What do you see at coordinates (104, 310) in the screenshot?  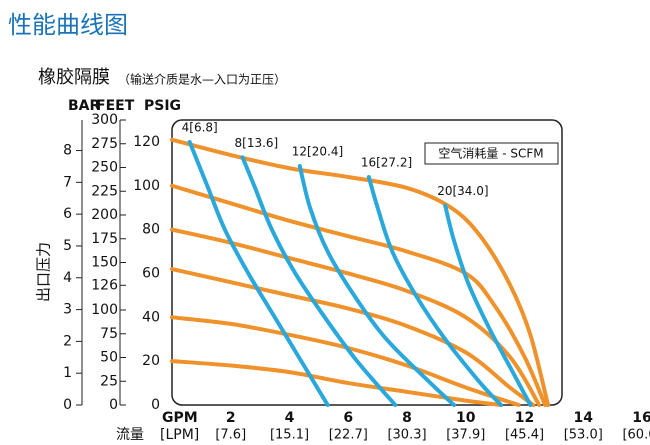 I see `feet-tick-label: 100` at bounding box center [104, 310].